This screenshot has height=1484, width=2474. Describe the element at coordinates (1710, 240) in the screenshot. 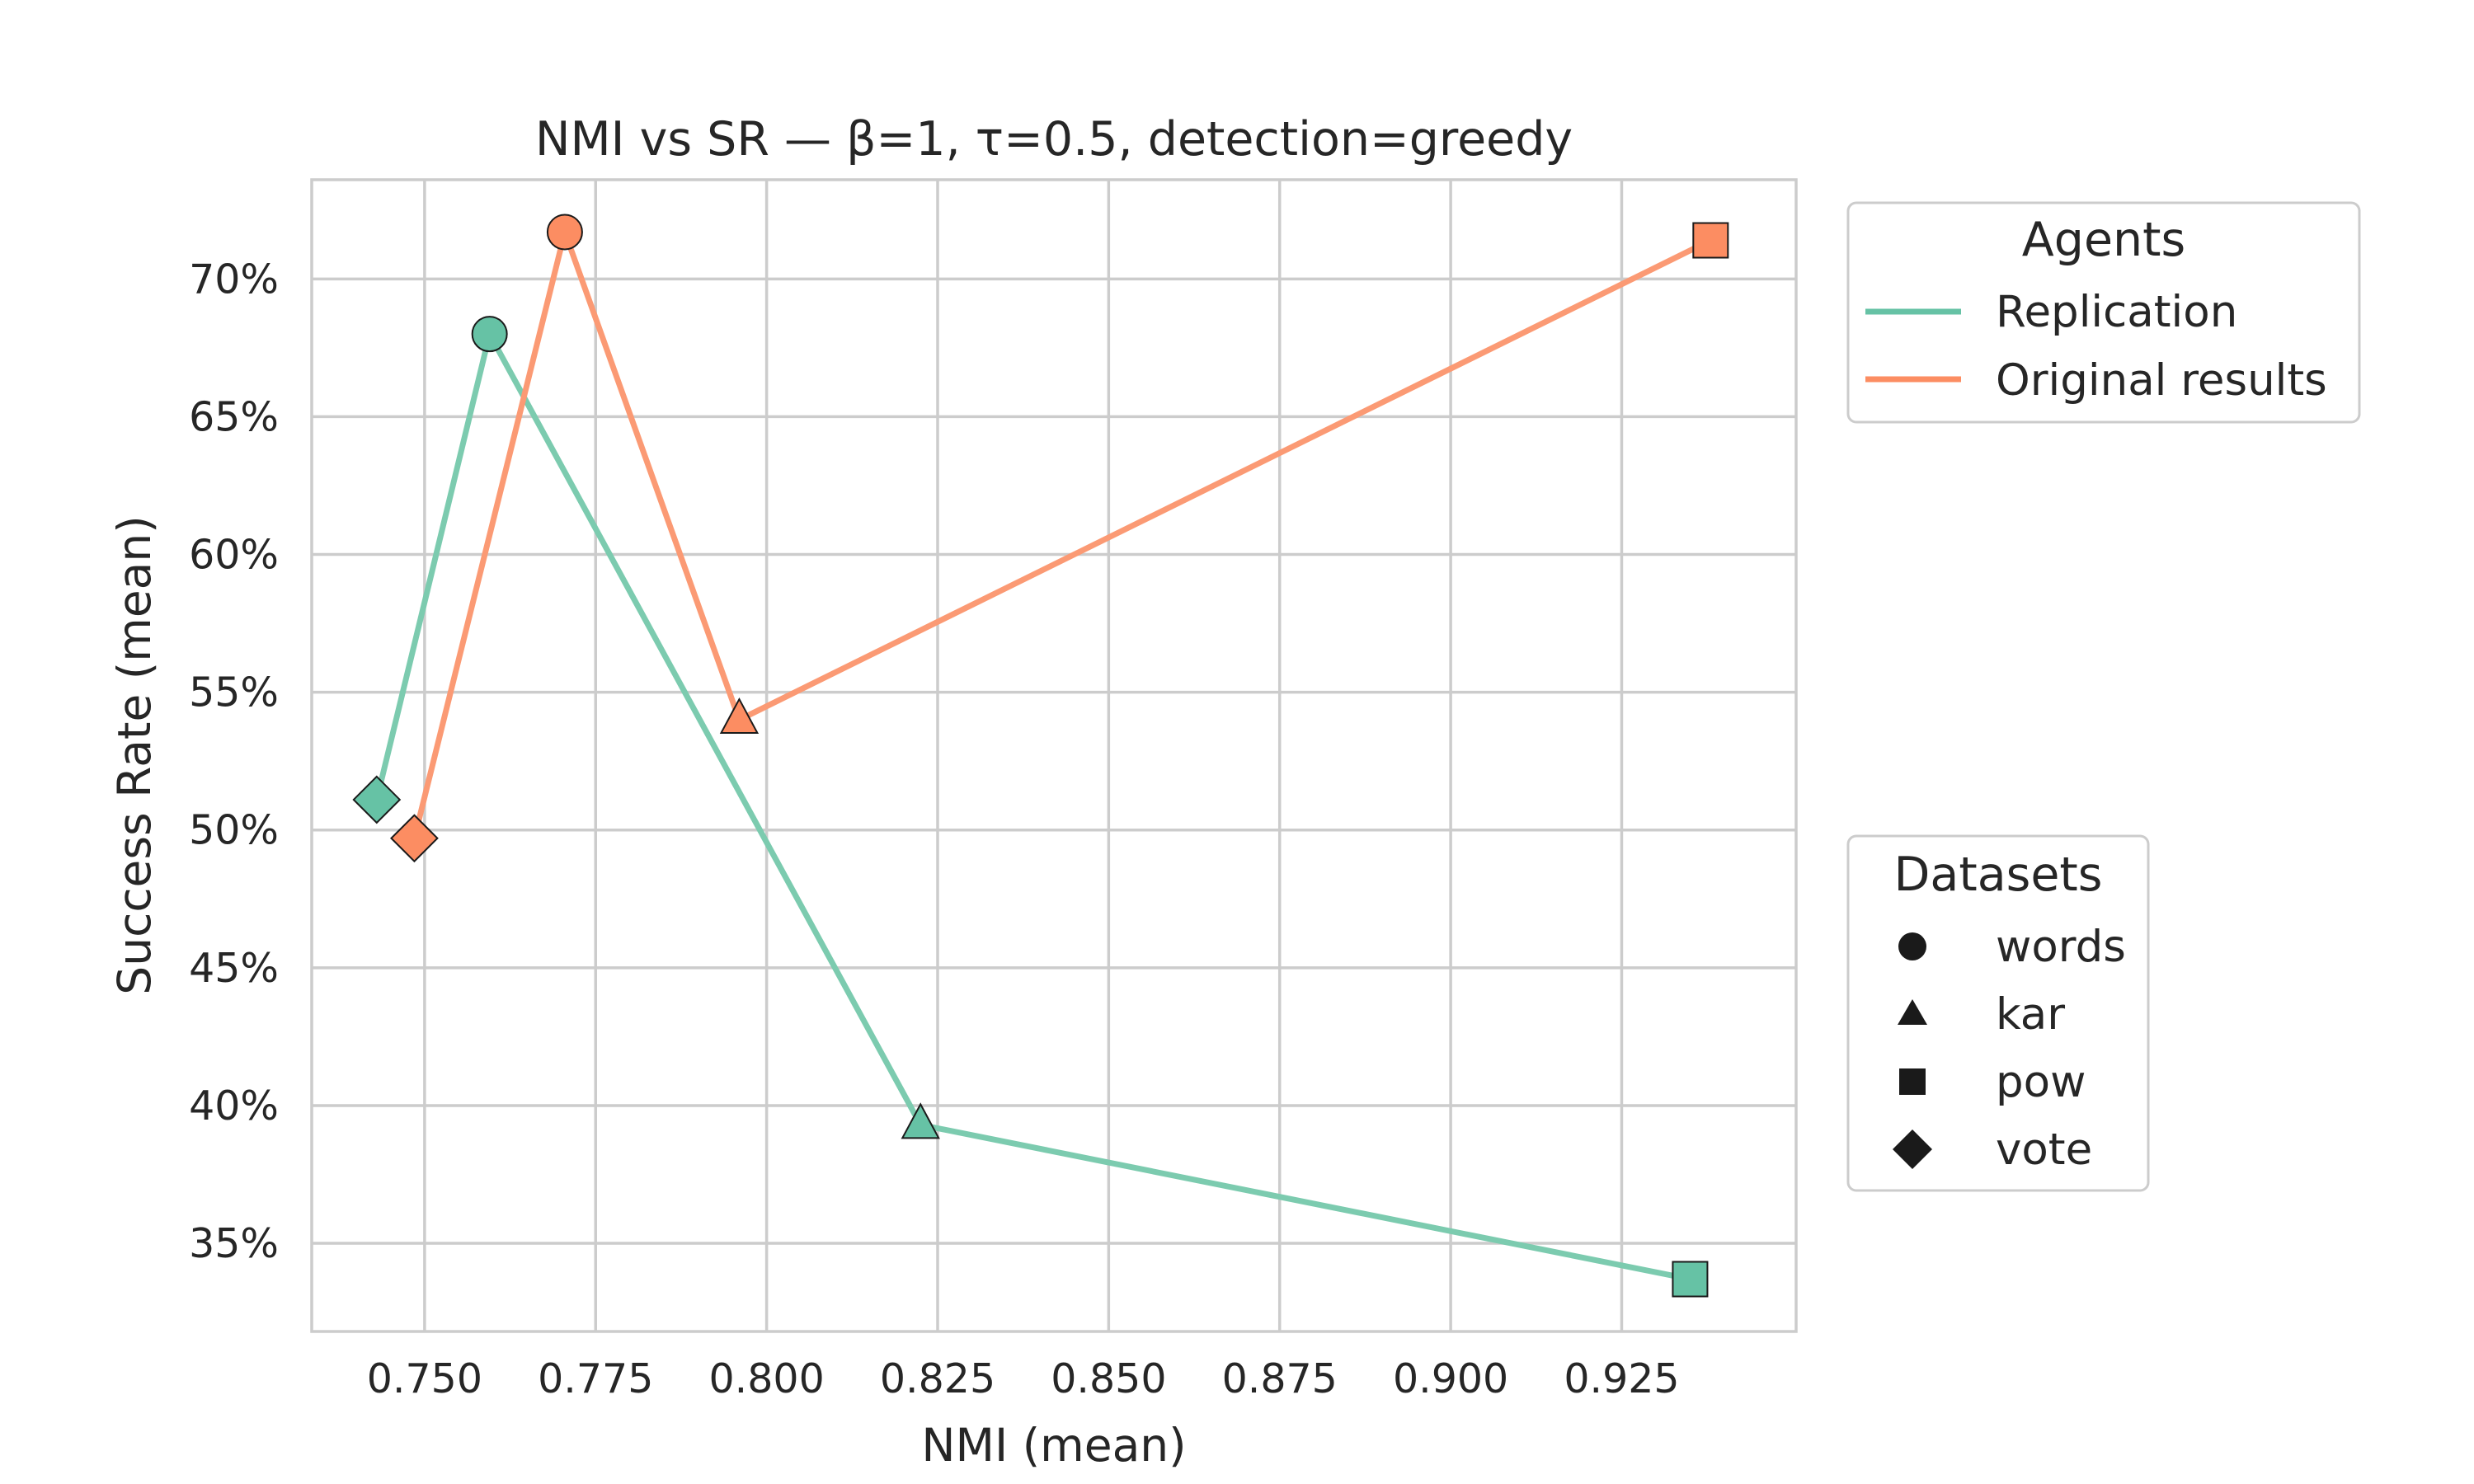

I see `data-point-original-results-pow` at that location.